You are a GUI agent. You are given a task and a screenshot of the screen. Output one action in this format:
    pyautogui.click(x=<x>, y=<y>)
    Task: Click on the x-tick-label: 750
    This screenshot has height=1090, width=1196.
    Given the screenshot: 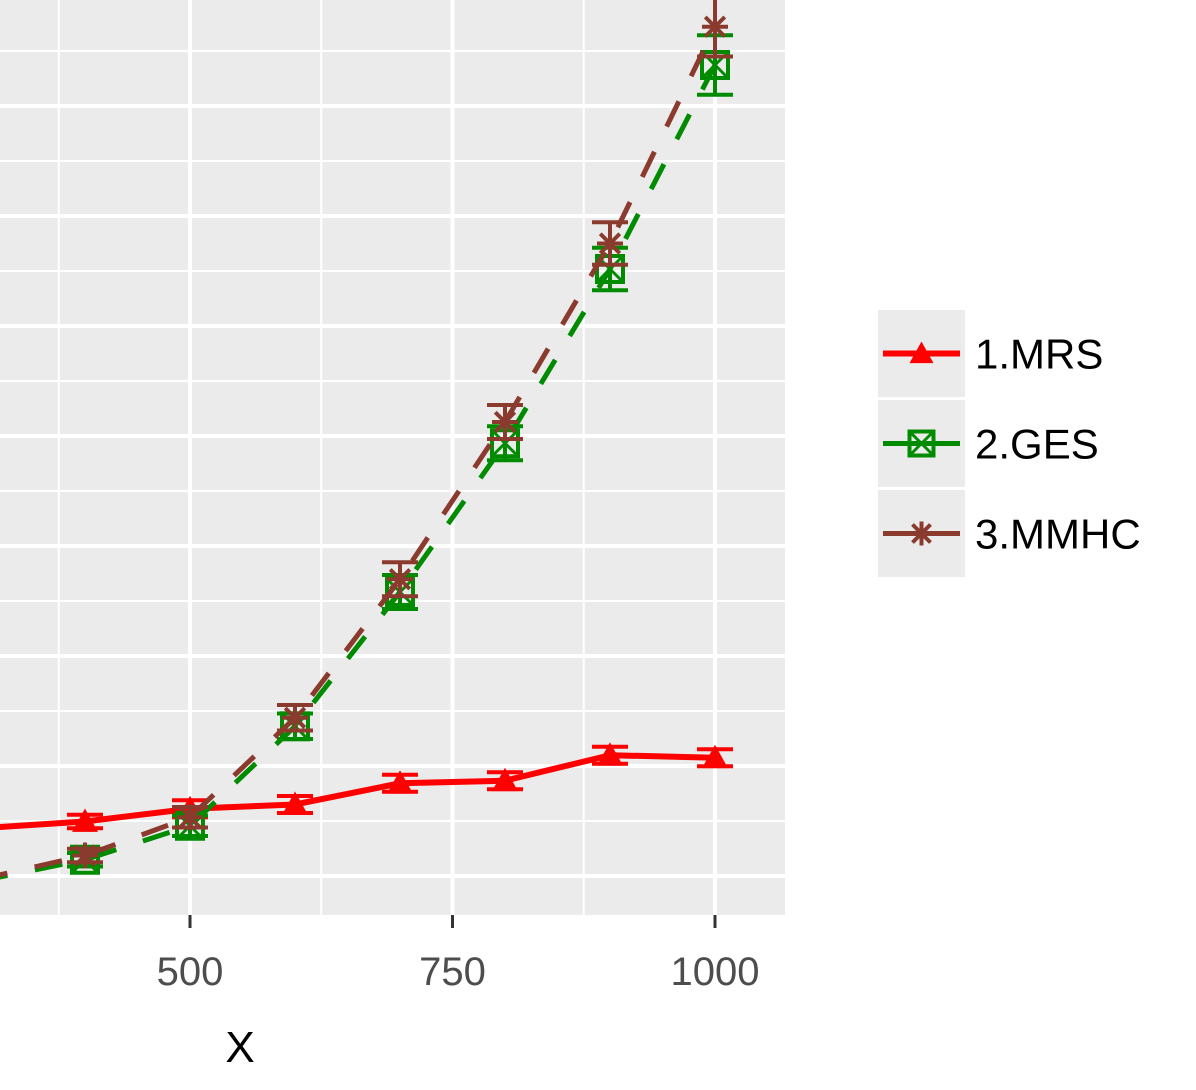 What is the action you would take?
    pyautogui.click(x=452, y=972)
    